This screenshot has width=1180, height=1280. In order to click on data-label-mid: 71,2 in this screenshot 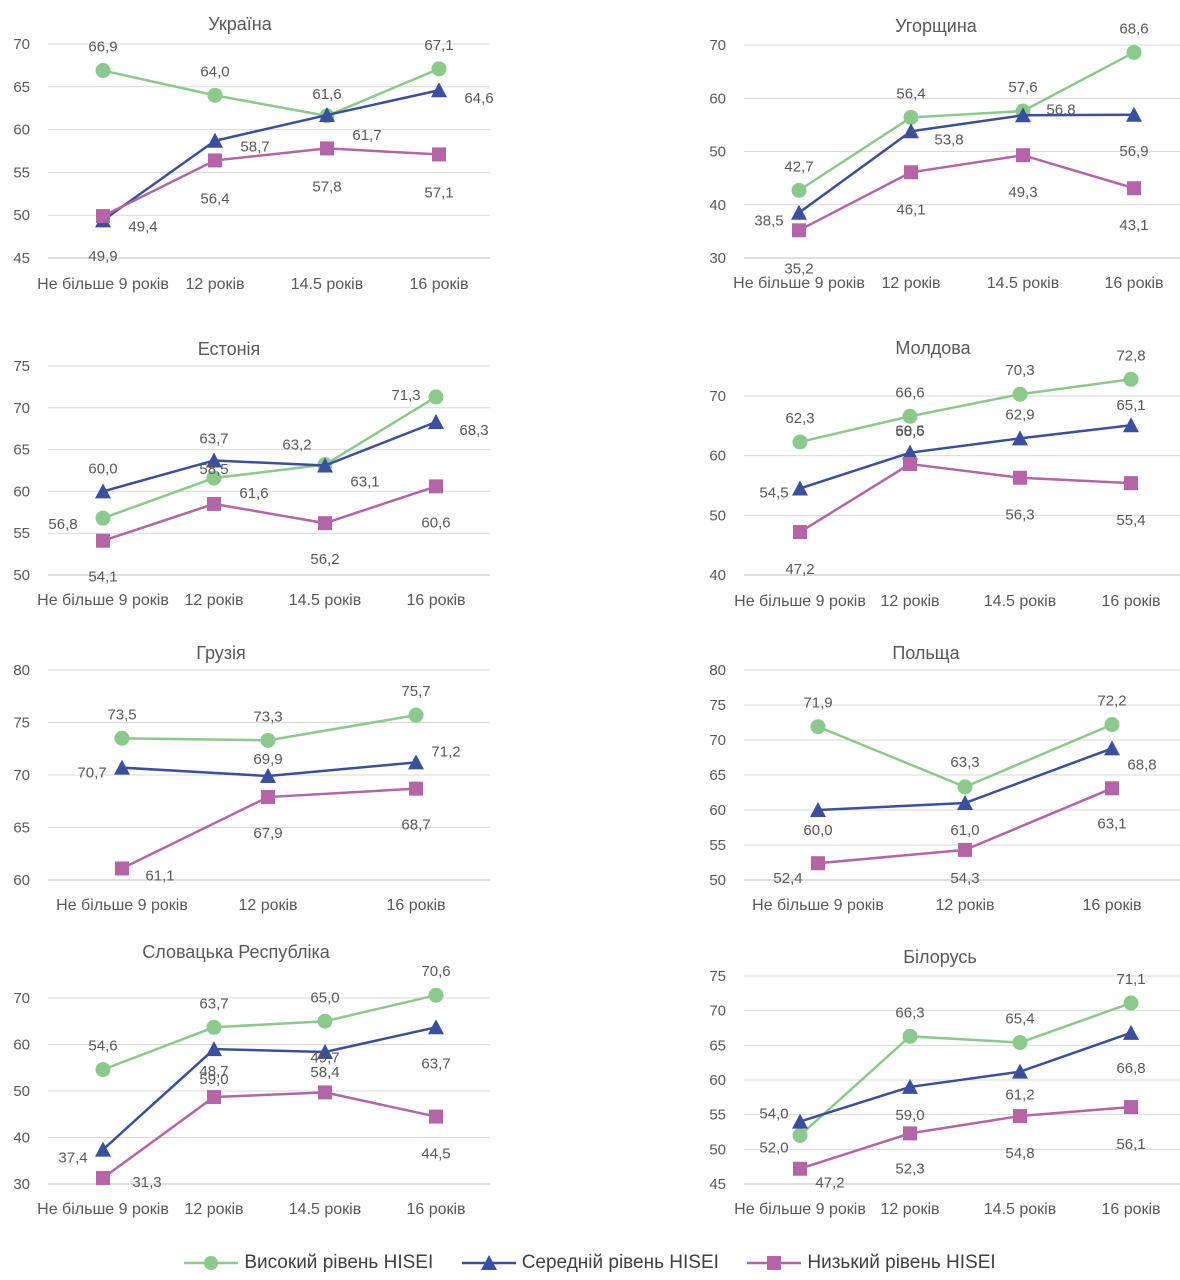, I will do `click(445, 751)`.